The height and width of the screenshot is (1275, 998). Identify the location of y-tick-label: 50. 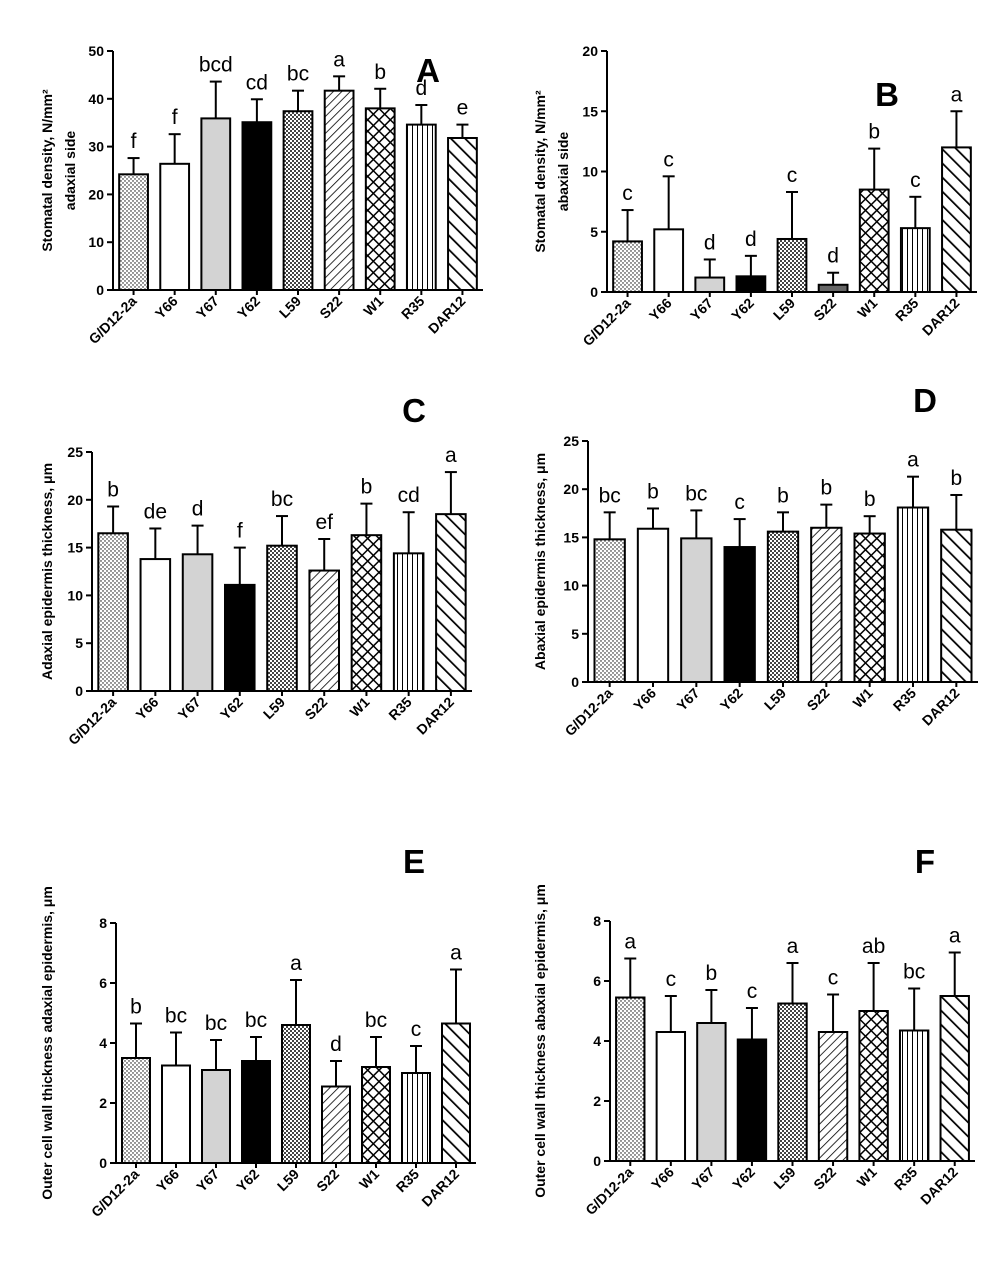
(96, 51).